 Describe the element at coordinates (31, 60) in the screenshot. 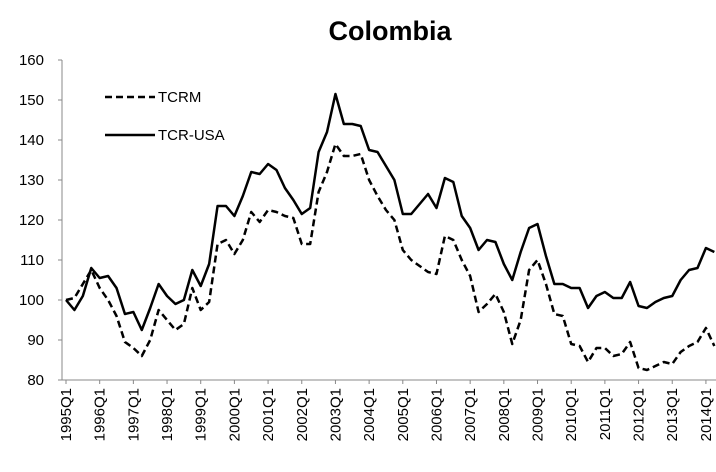

I see `y-tick-label: 160` at that location.